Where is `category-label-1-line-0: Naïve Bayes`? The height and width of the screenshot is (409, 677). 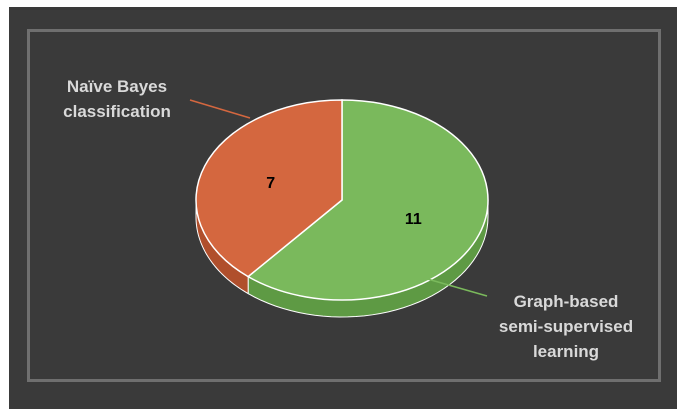
category-label-1-line-0: Naïve Bayes is located at coordinates (117, 86).